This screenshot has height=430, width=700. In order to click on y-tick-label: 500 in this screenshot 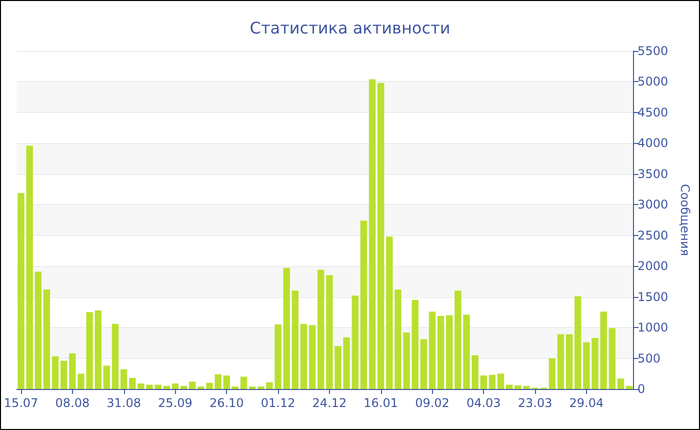, I will do `click(649, 358)`.